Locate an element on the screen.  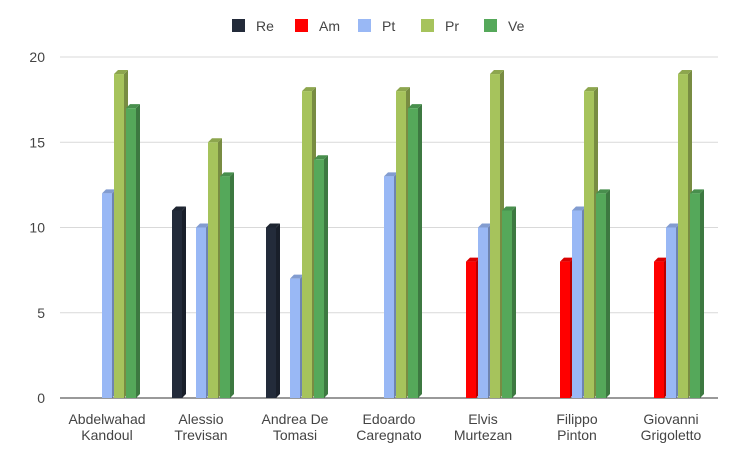
legend-label: Re is located at coordinates (265, 26).